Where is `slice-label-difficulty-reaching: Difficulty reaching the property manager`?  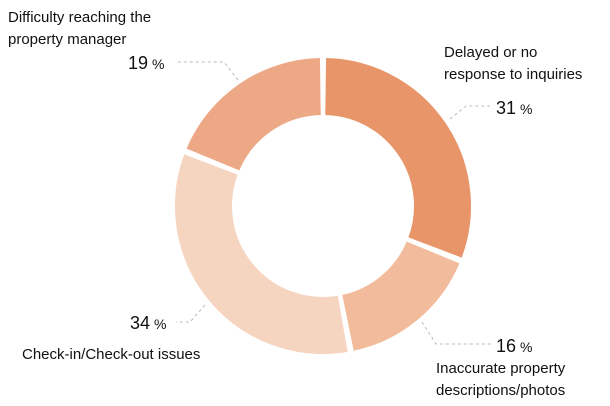
slice-label-difficulty-reaching: Difficulty reaching the property manager is located at coordinates (81, 28).